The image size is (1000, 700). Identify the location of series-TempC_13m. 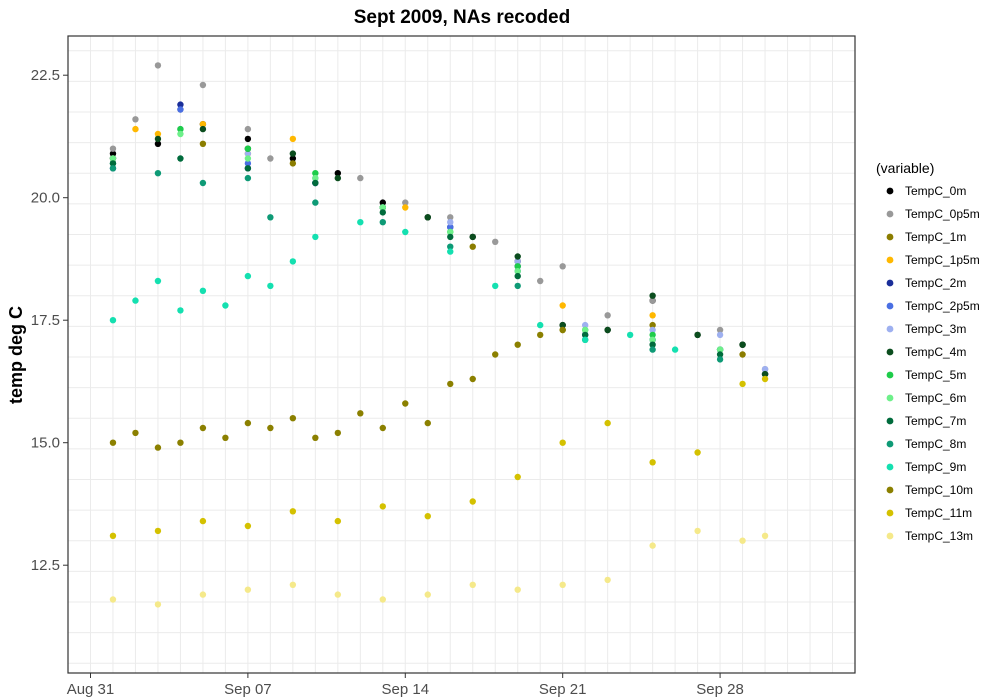
(439, 567).